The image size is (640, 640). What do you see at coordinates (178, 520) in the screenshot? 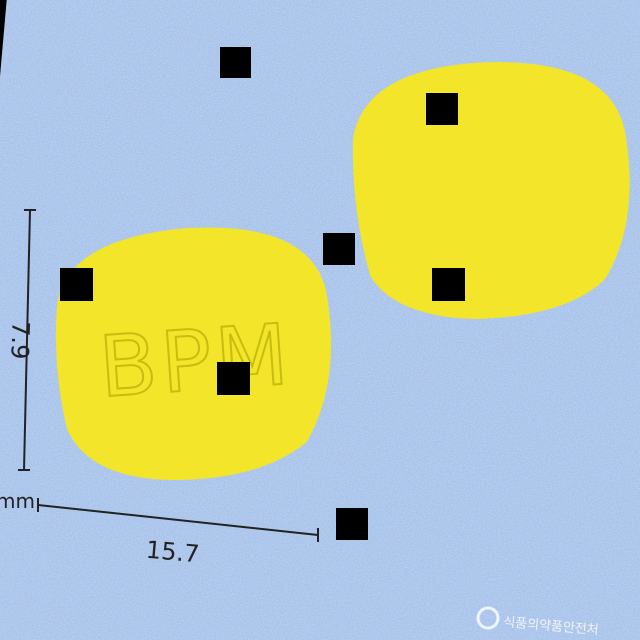
I see `width-line` at bounding box center [178, 520].